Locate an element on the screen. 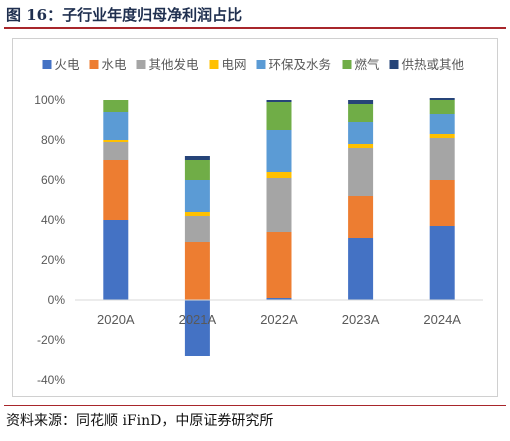 Image resolution: width=510 pixels, height=441 pixels. bar-segment-2020A-燃气 is located at coordinates (116, 106).